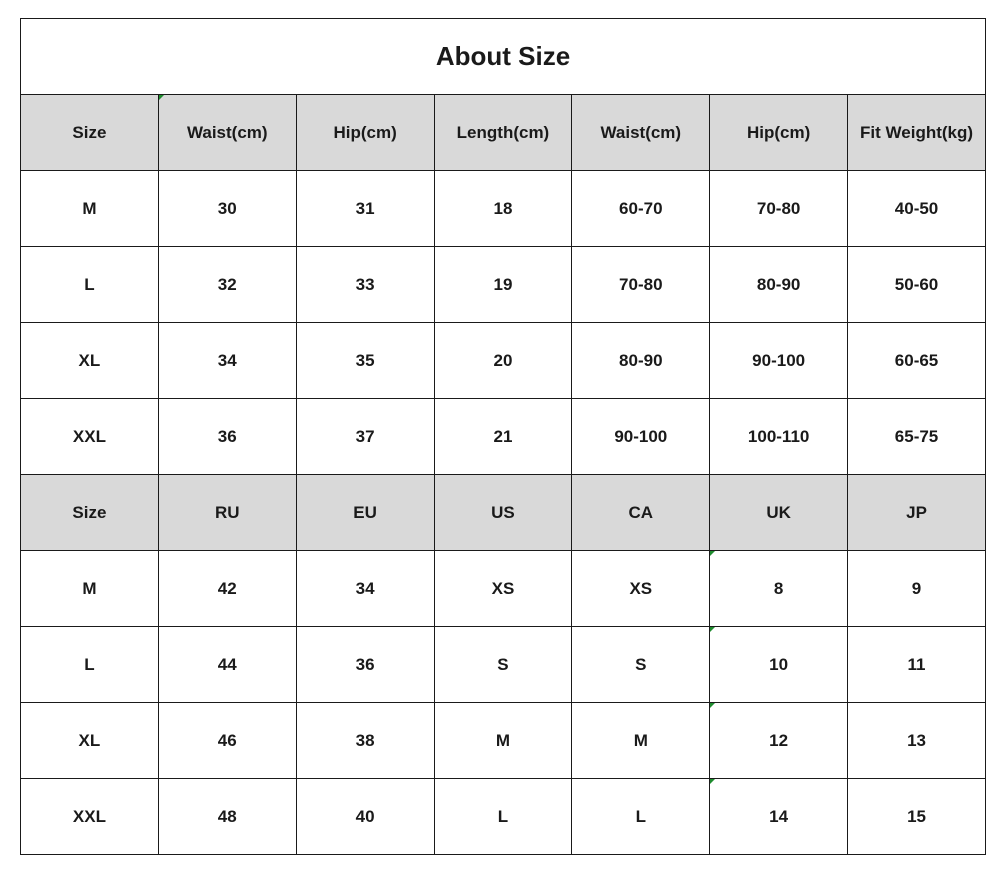  I want to click on cell-text: 15, so click(916, 816).